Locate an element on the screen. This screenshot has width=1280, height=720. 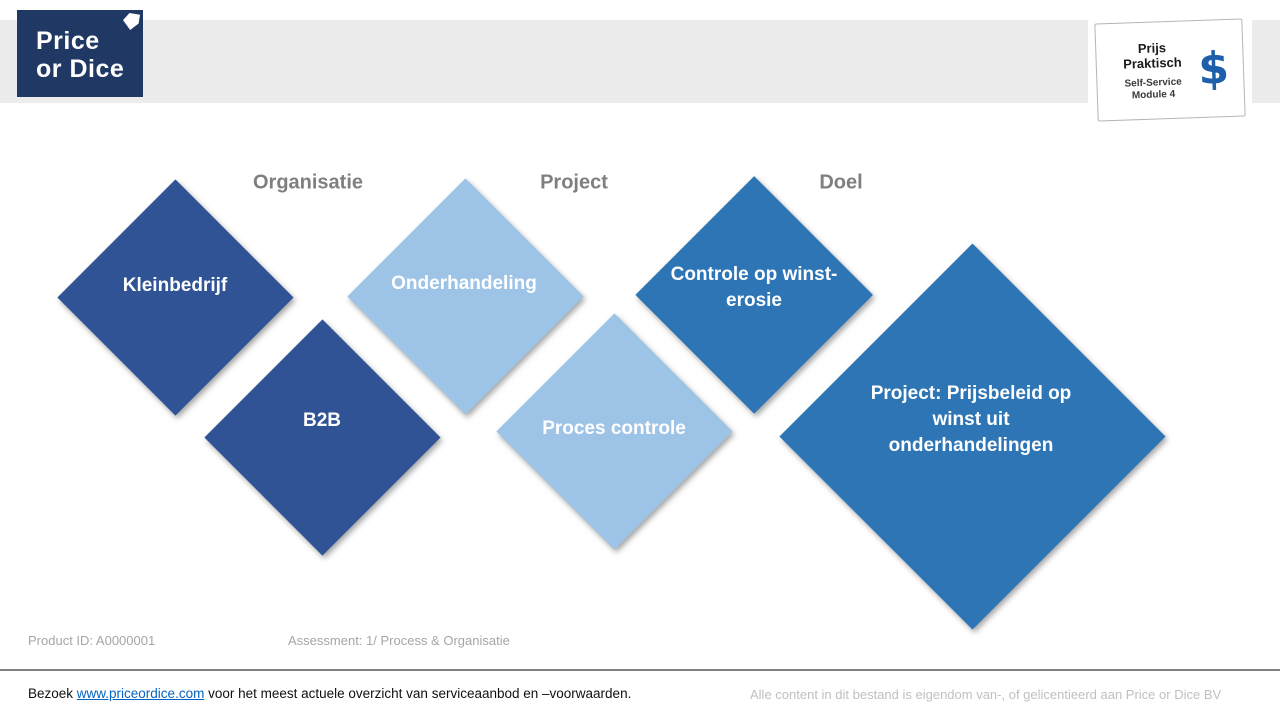
website-link: www.priceordice.com is located at coordinates (140, 693).